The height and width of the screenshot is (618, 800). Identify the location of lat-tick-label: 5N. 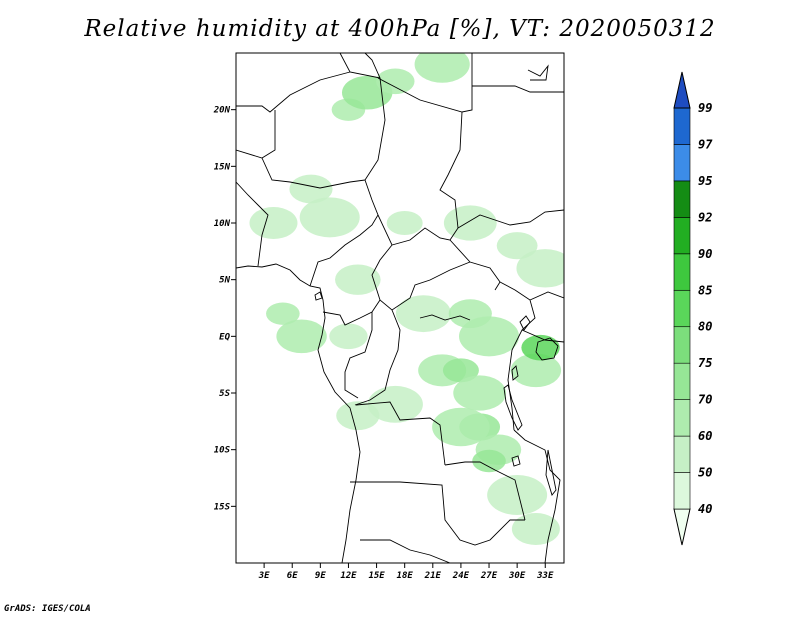
(224, 281).